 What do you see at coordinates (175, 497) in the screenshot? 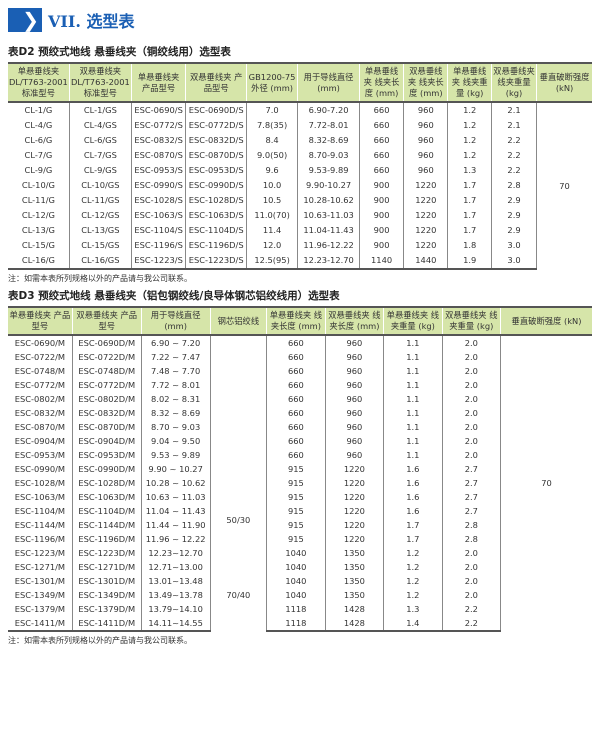
I see `table-cell: 10.63 ~ 11.03` at bounding box center [175, 497].